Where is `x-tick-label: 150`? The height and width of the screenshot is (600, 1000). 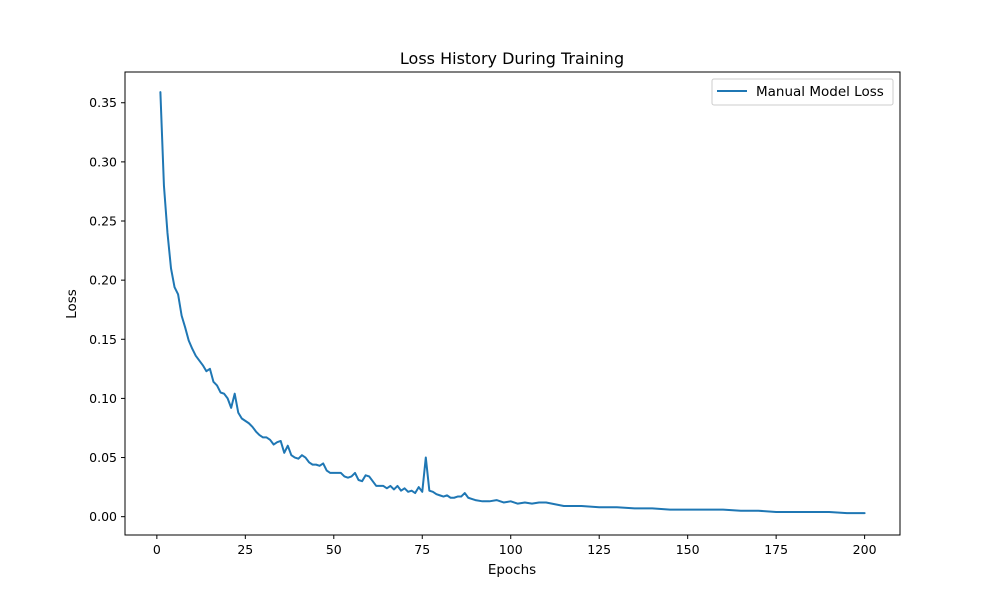
x-tick-label: 150 is located at coordinates (688, 549).